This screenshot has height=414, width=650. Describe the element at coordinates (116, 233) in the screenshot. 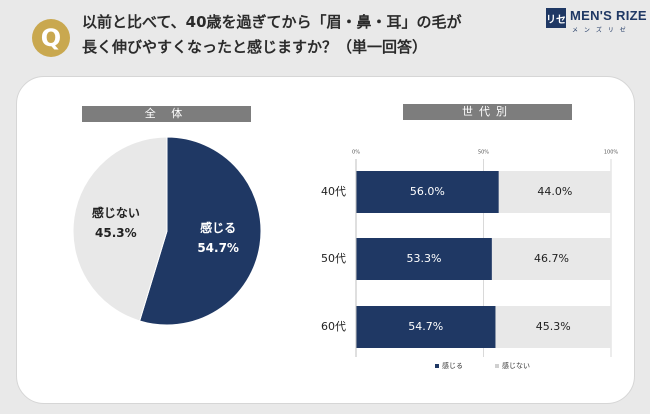

I see `pie-slice-value-2: 45.3%` at that location.